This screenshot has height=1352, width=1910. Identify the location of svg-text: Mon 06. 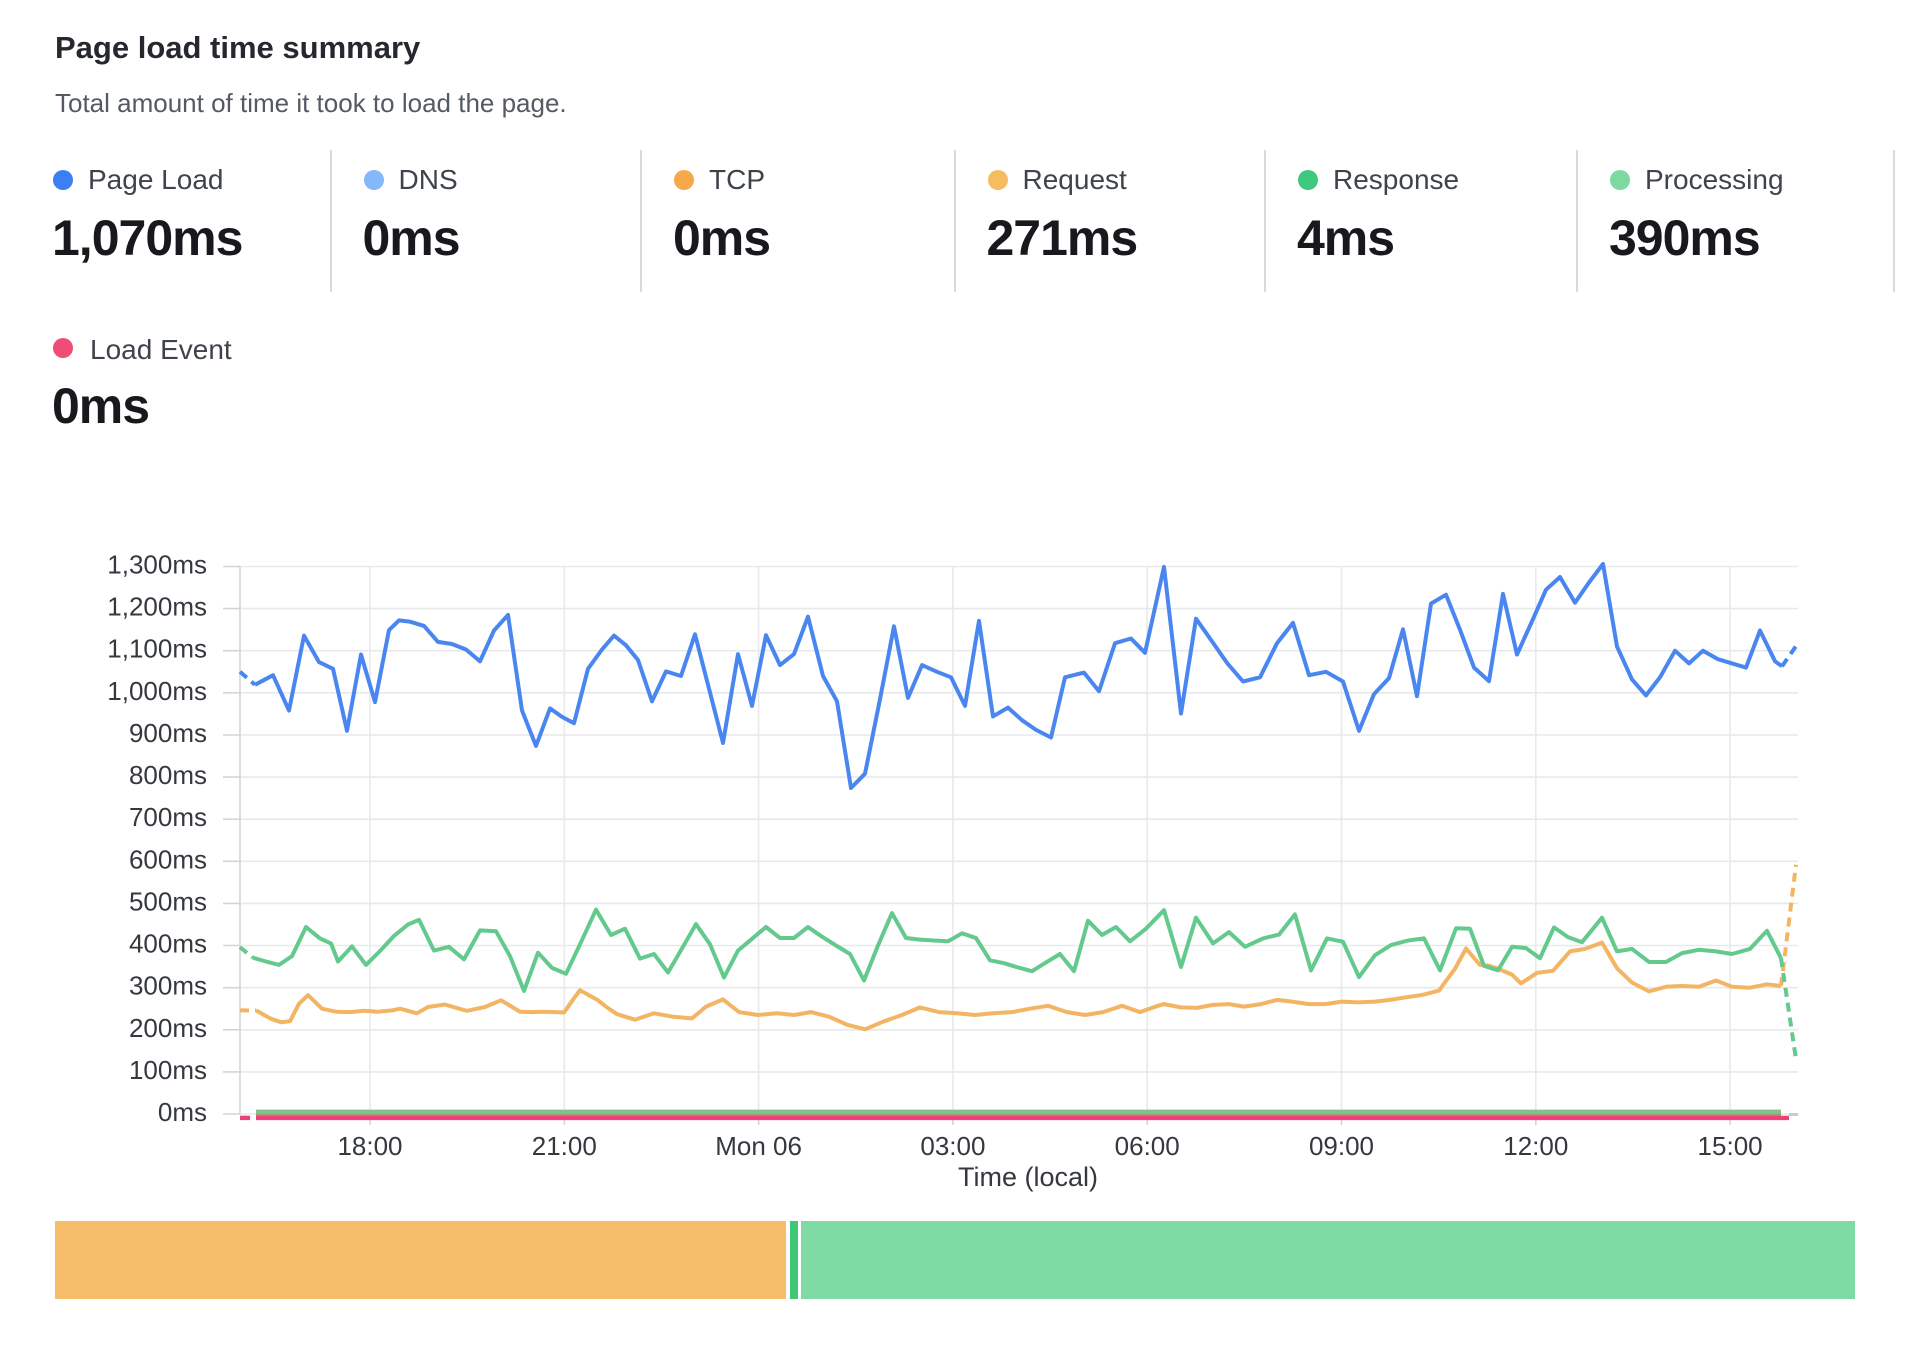
(758, 1146).